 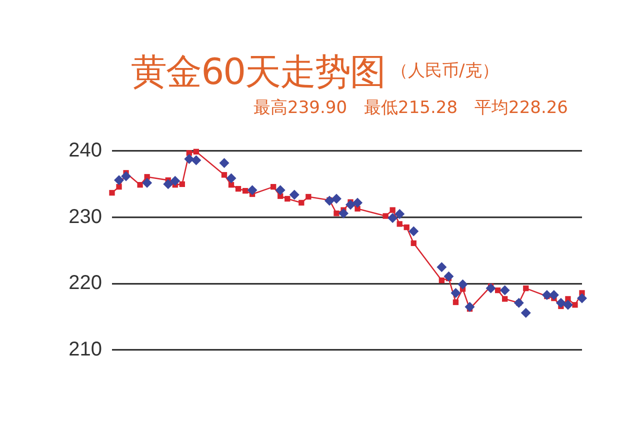 What do you see at coordinates (445, 71) in the screenshot?
I see `y-axis-title: （人民币/克）` at bounding box center [445, 71].